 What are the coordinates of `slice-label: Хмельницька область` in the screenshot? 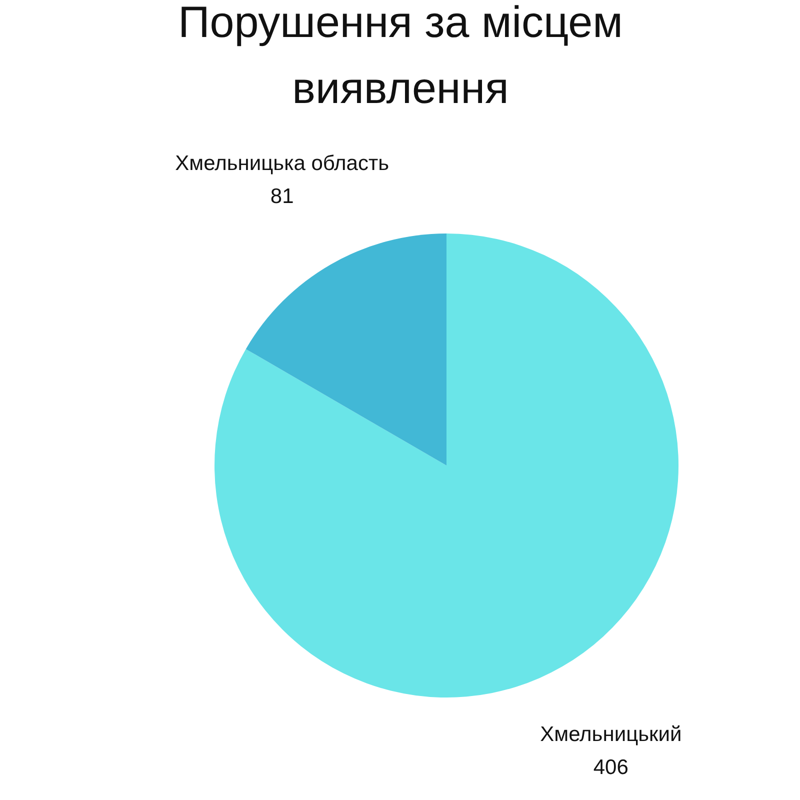 It's located at (282, 163).